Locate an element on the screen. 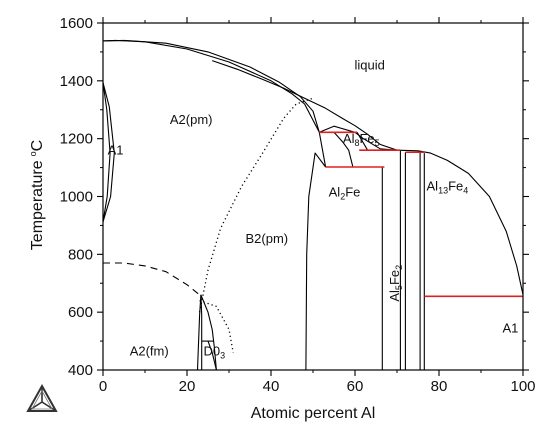 The width and height of the screenshot is (558, 435). boundary-d03-left-inner is located at coordinates (201, 332).